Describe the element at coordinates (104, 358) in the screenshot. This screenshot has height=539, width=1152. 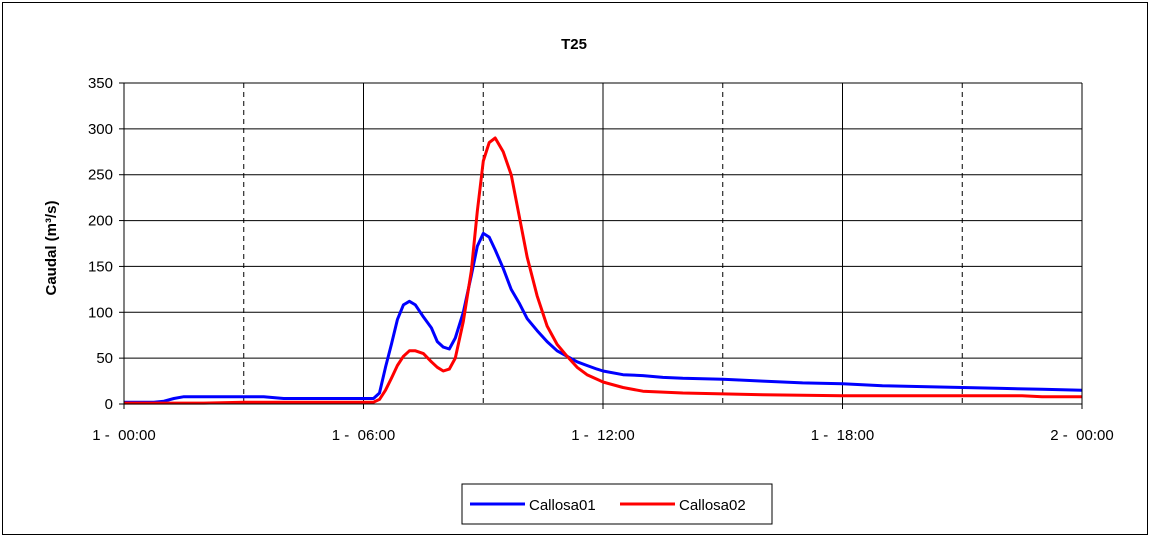
I see `y-tick-label: 50` at that location.